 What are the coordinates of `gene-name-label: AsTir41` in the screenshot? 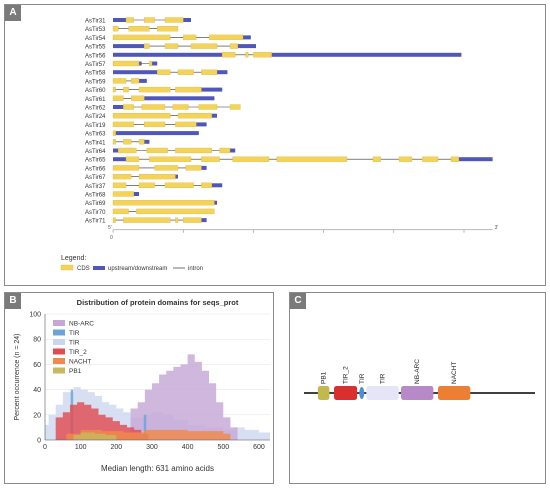 It's located at (95, 143).